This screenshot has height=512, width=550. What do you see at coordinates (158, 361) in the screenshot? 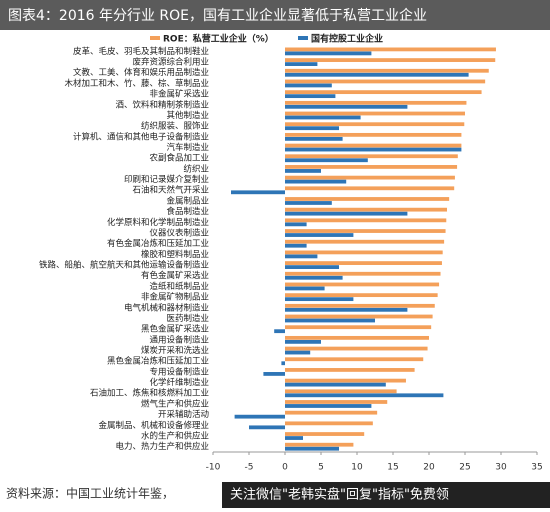
I see `y-tick-label: 黑色金属冶炼和压延加工业` at bounding box center [158, 361].